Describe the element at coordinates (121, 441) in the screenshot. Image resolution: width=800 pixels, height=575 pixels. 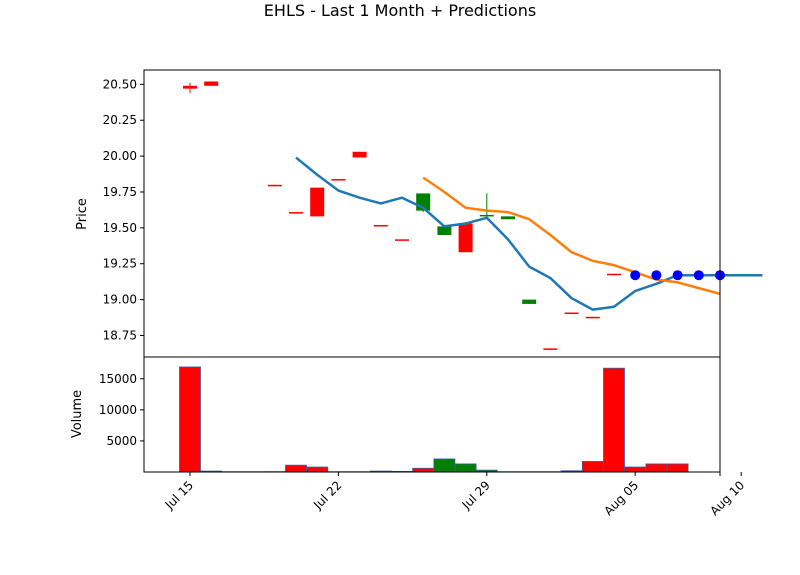
I see `volume-tick-label: 5000` at that location.